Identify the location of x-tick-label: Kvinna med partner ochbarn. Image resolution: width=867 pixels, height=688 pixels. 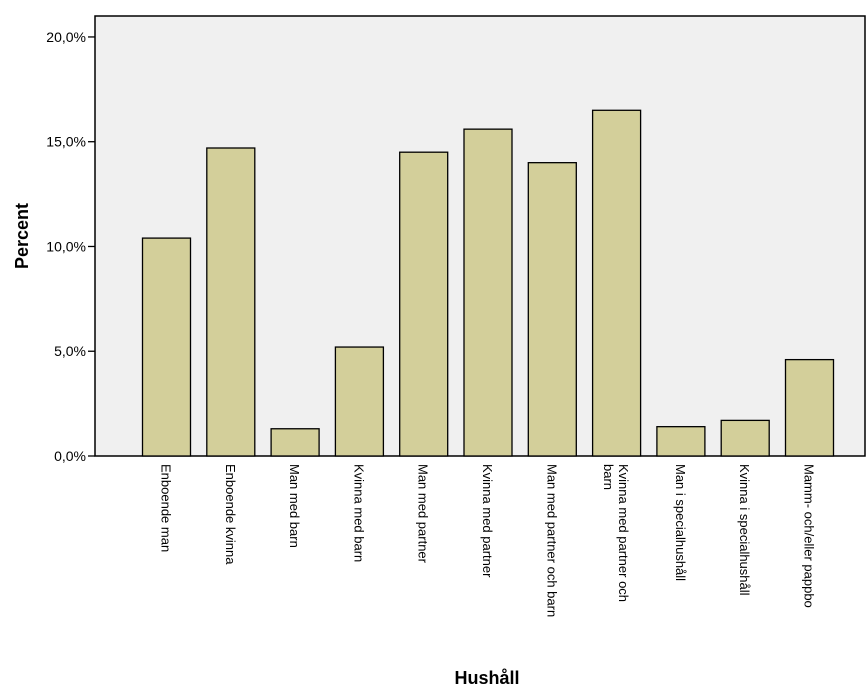
(616, 533).